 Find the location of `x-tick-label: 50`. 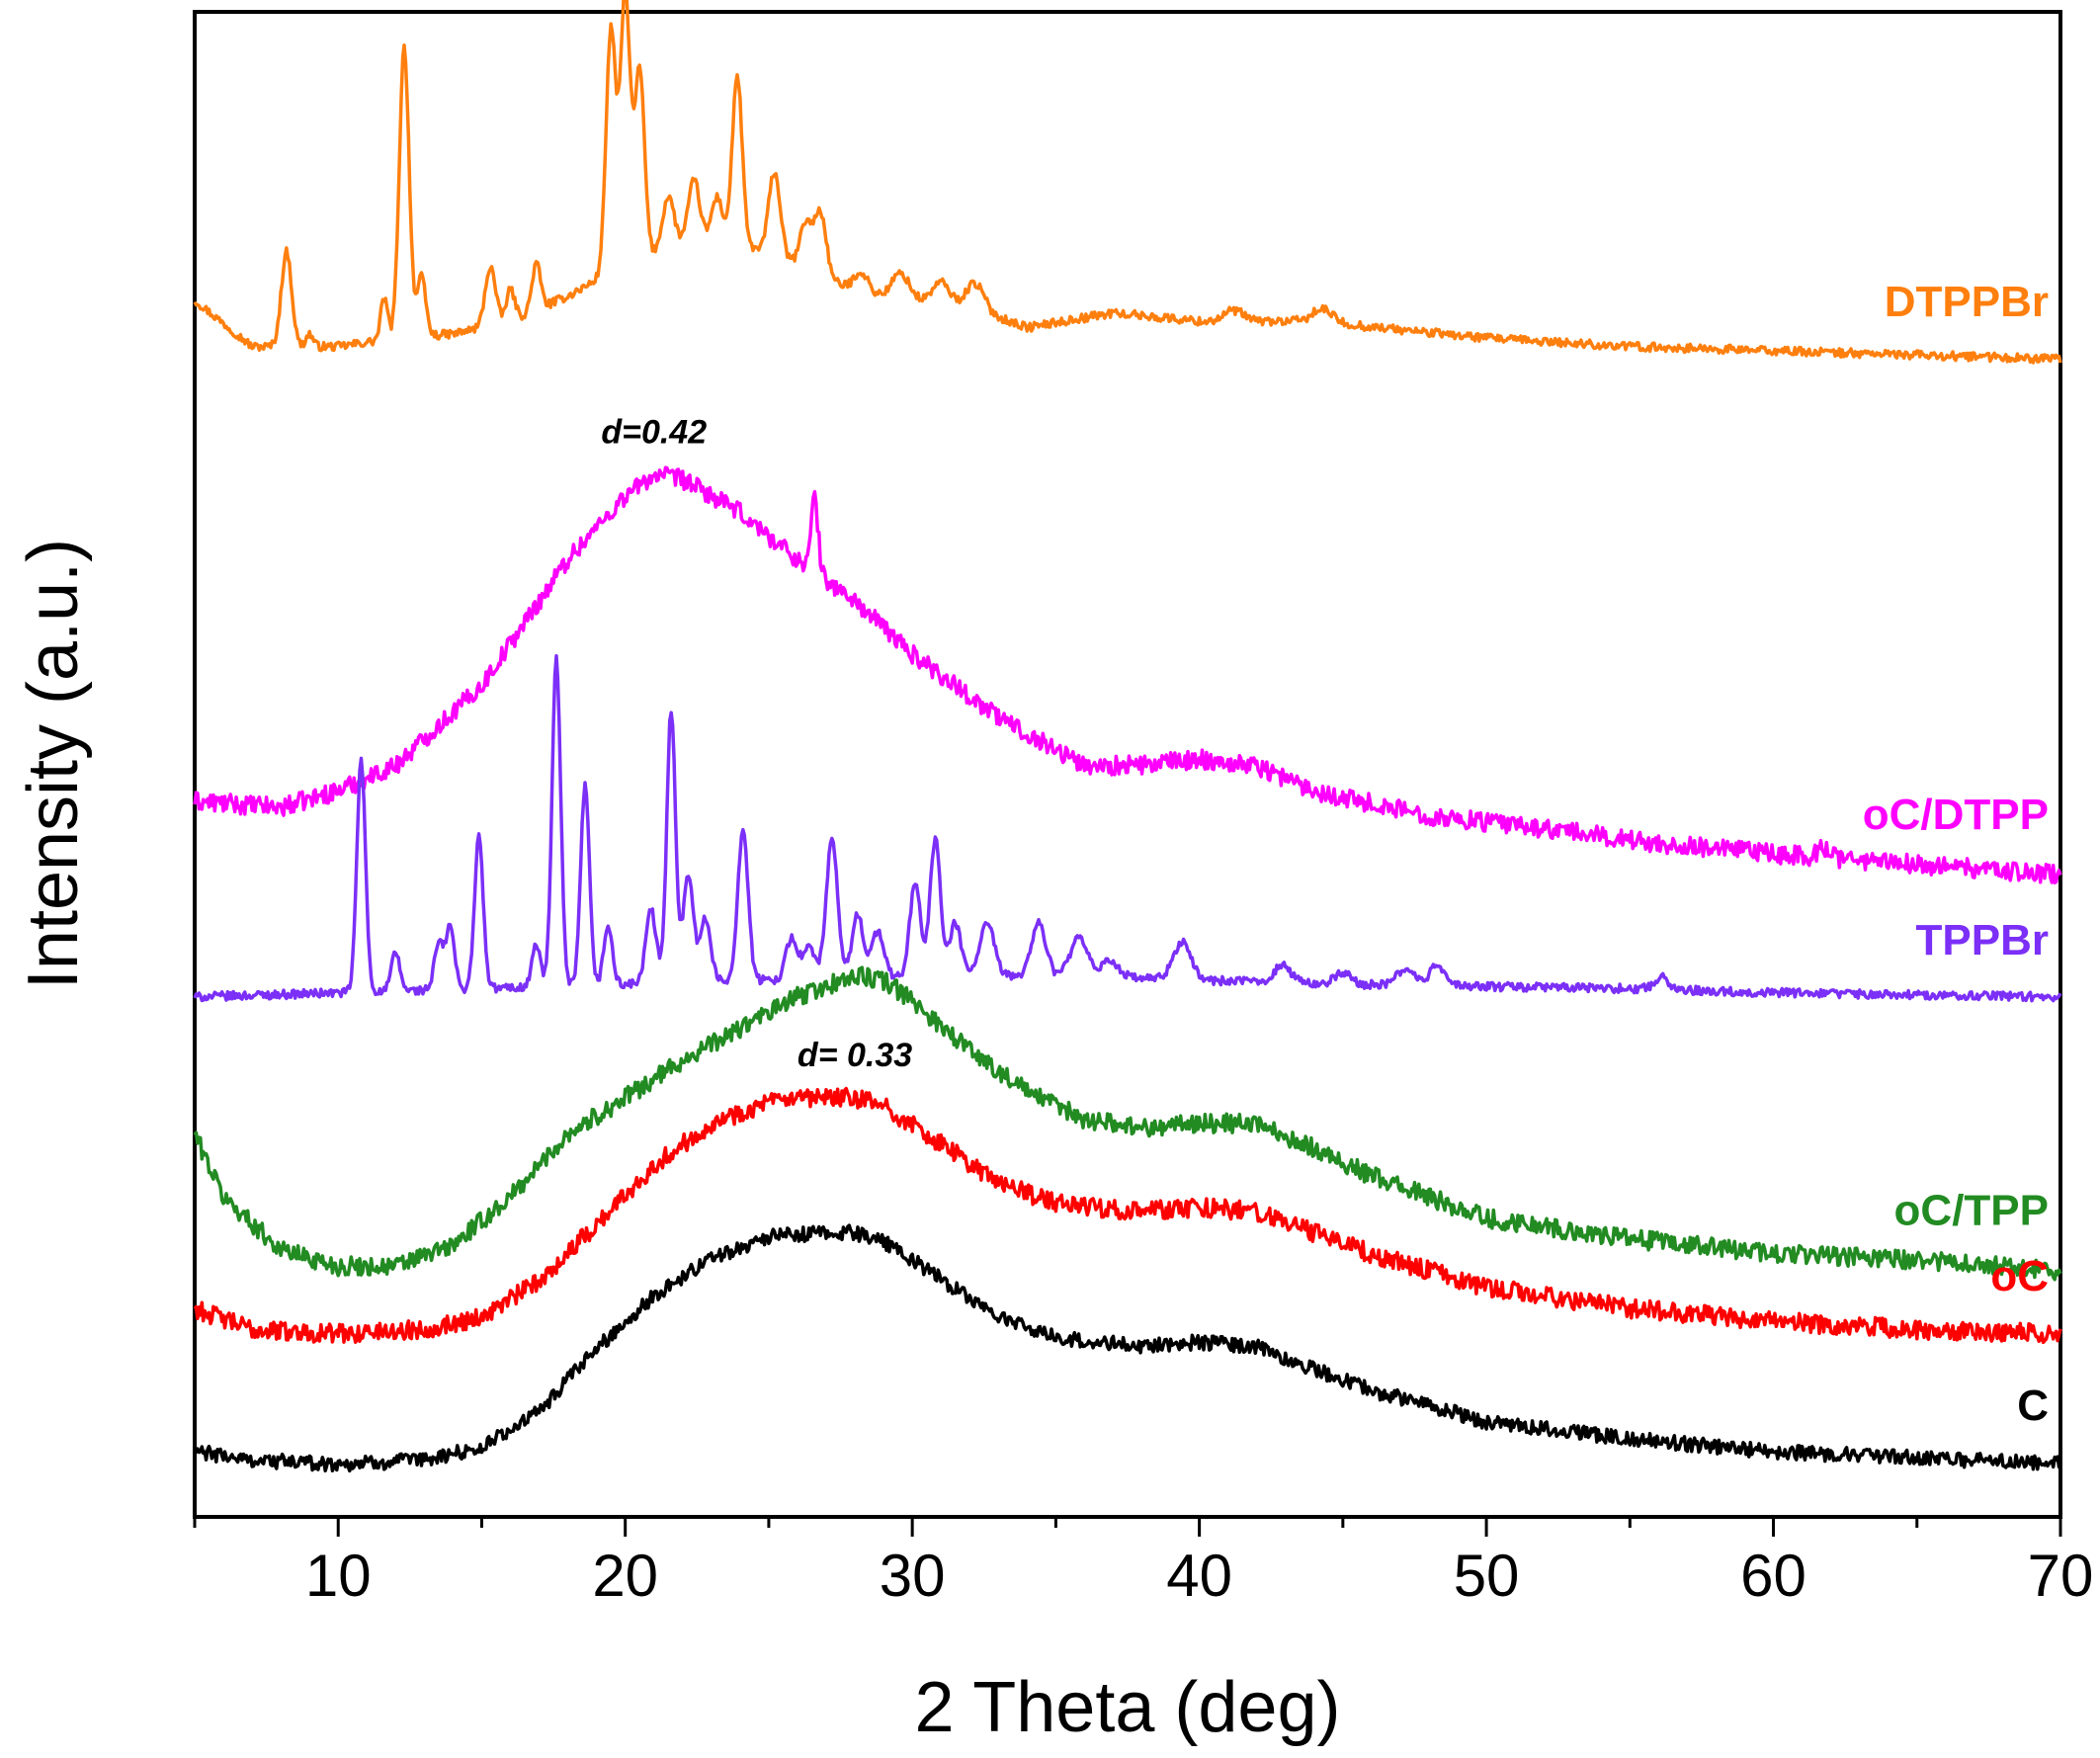

x-tick-label: 50 is located at coordinates (1487, 1576).